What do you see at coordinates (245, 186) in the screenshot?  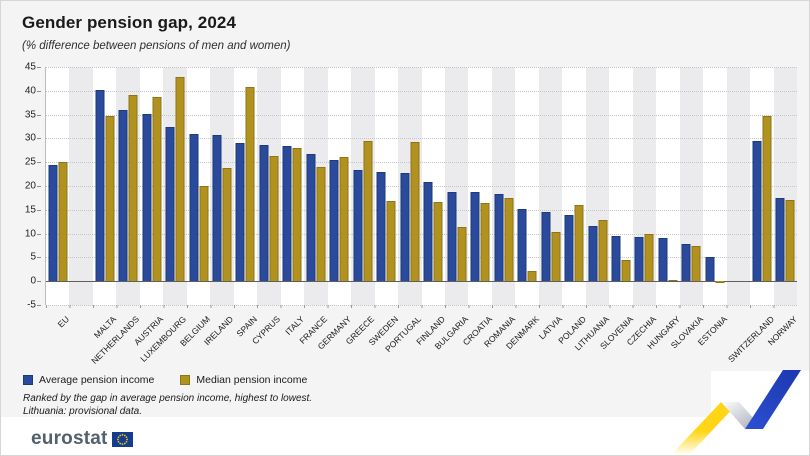 I see `bar-group-spain` at bounding box center [245, 186].